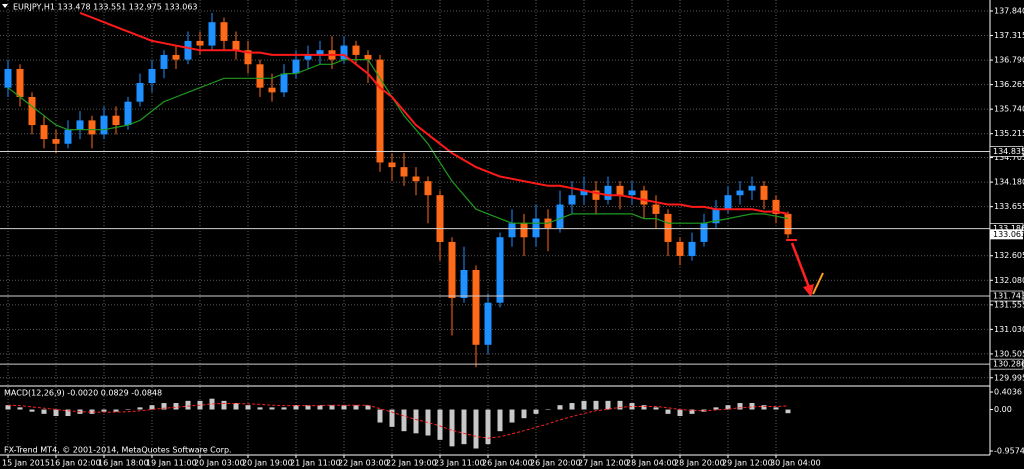 The image size is (1024, 469). I want to click on x-tick-label: 19 Jan 11:00, so click(171, 463).